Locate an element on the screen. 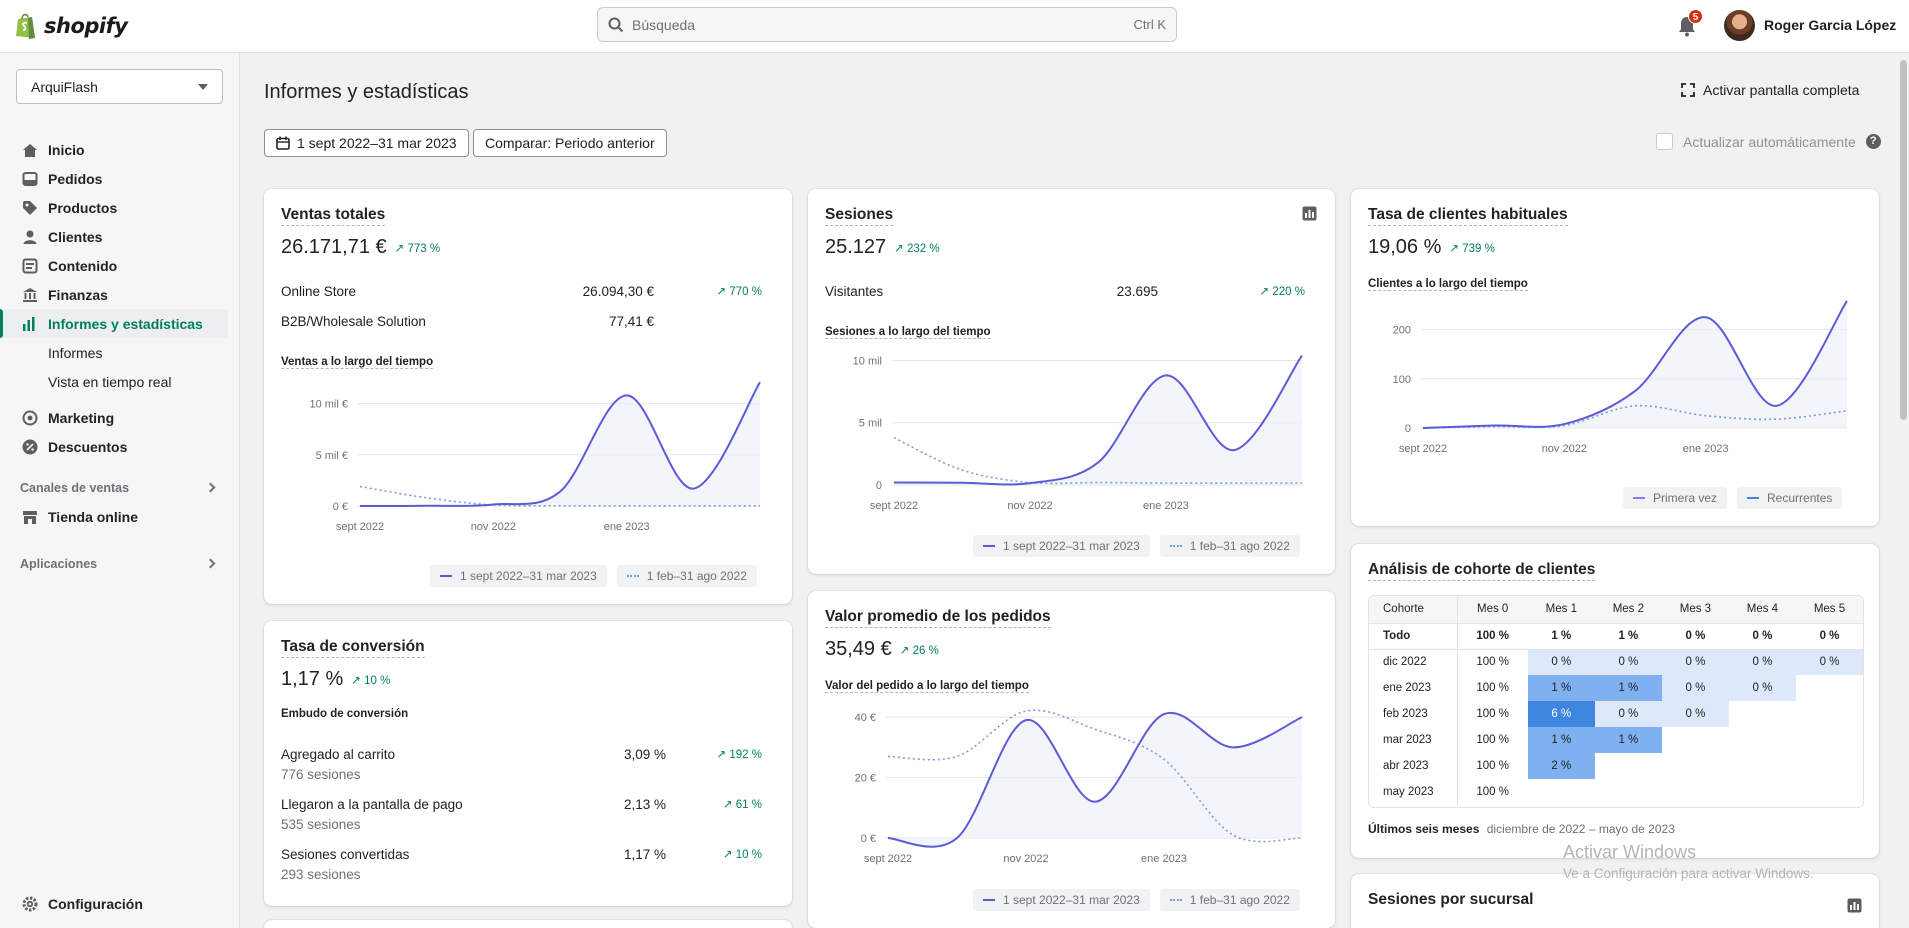 This screenshot has height=928, width=1909. sidebar-item-productos: Productos is located at coordinates (120, 207).